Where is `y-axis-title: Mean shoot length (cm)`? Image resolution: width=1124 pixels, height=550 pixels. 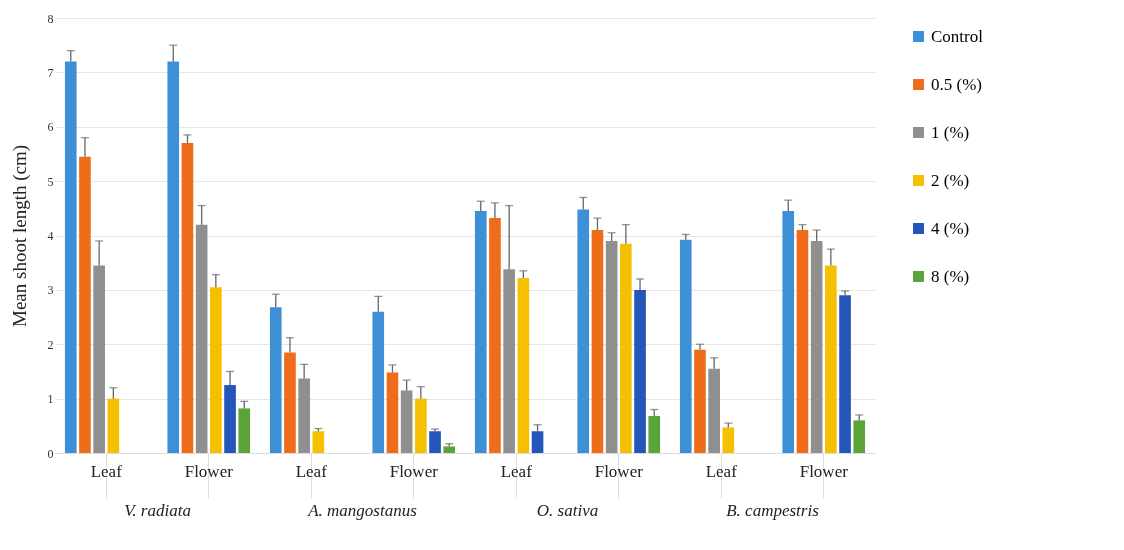
y-axis-title: Mean shoot length (cm) is located at coordinates (19, 236).